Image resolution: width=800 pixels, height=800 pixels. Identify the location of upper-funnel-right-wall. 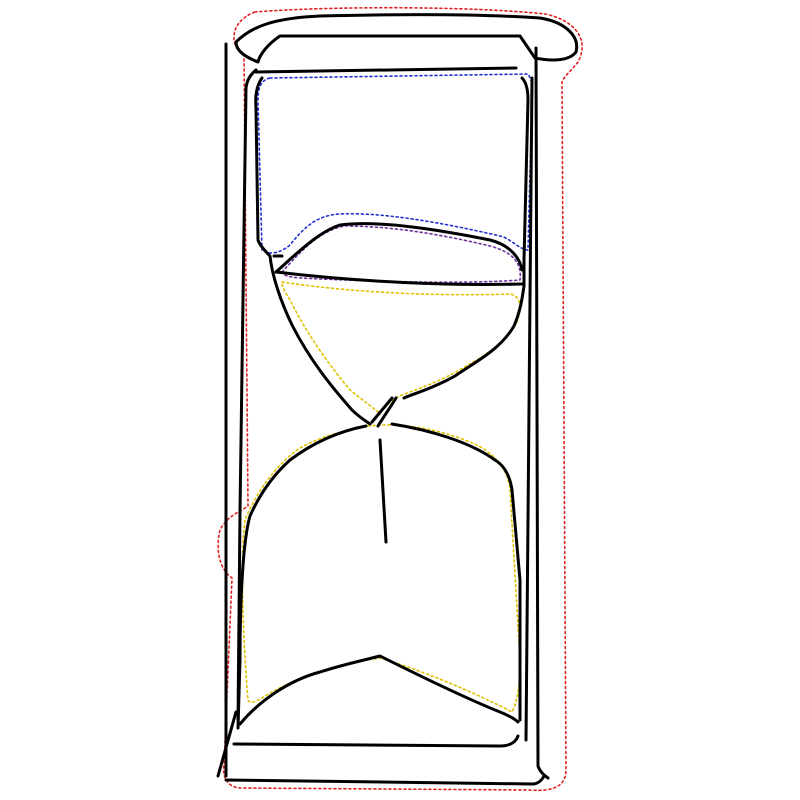
(464, 342).